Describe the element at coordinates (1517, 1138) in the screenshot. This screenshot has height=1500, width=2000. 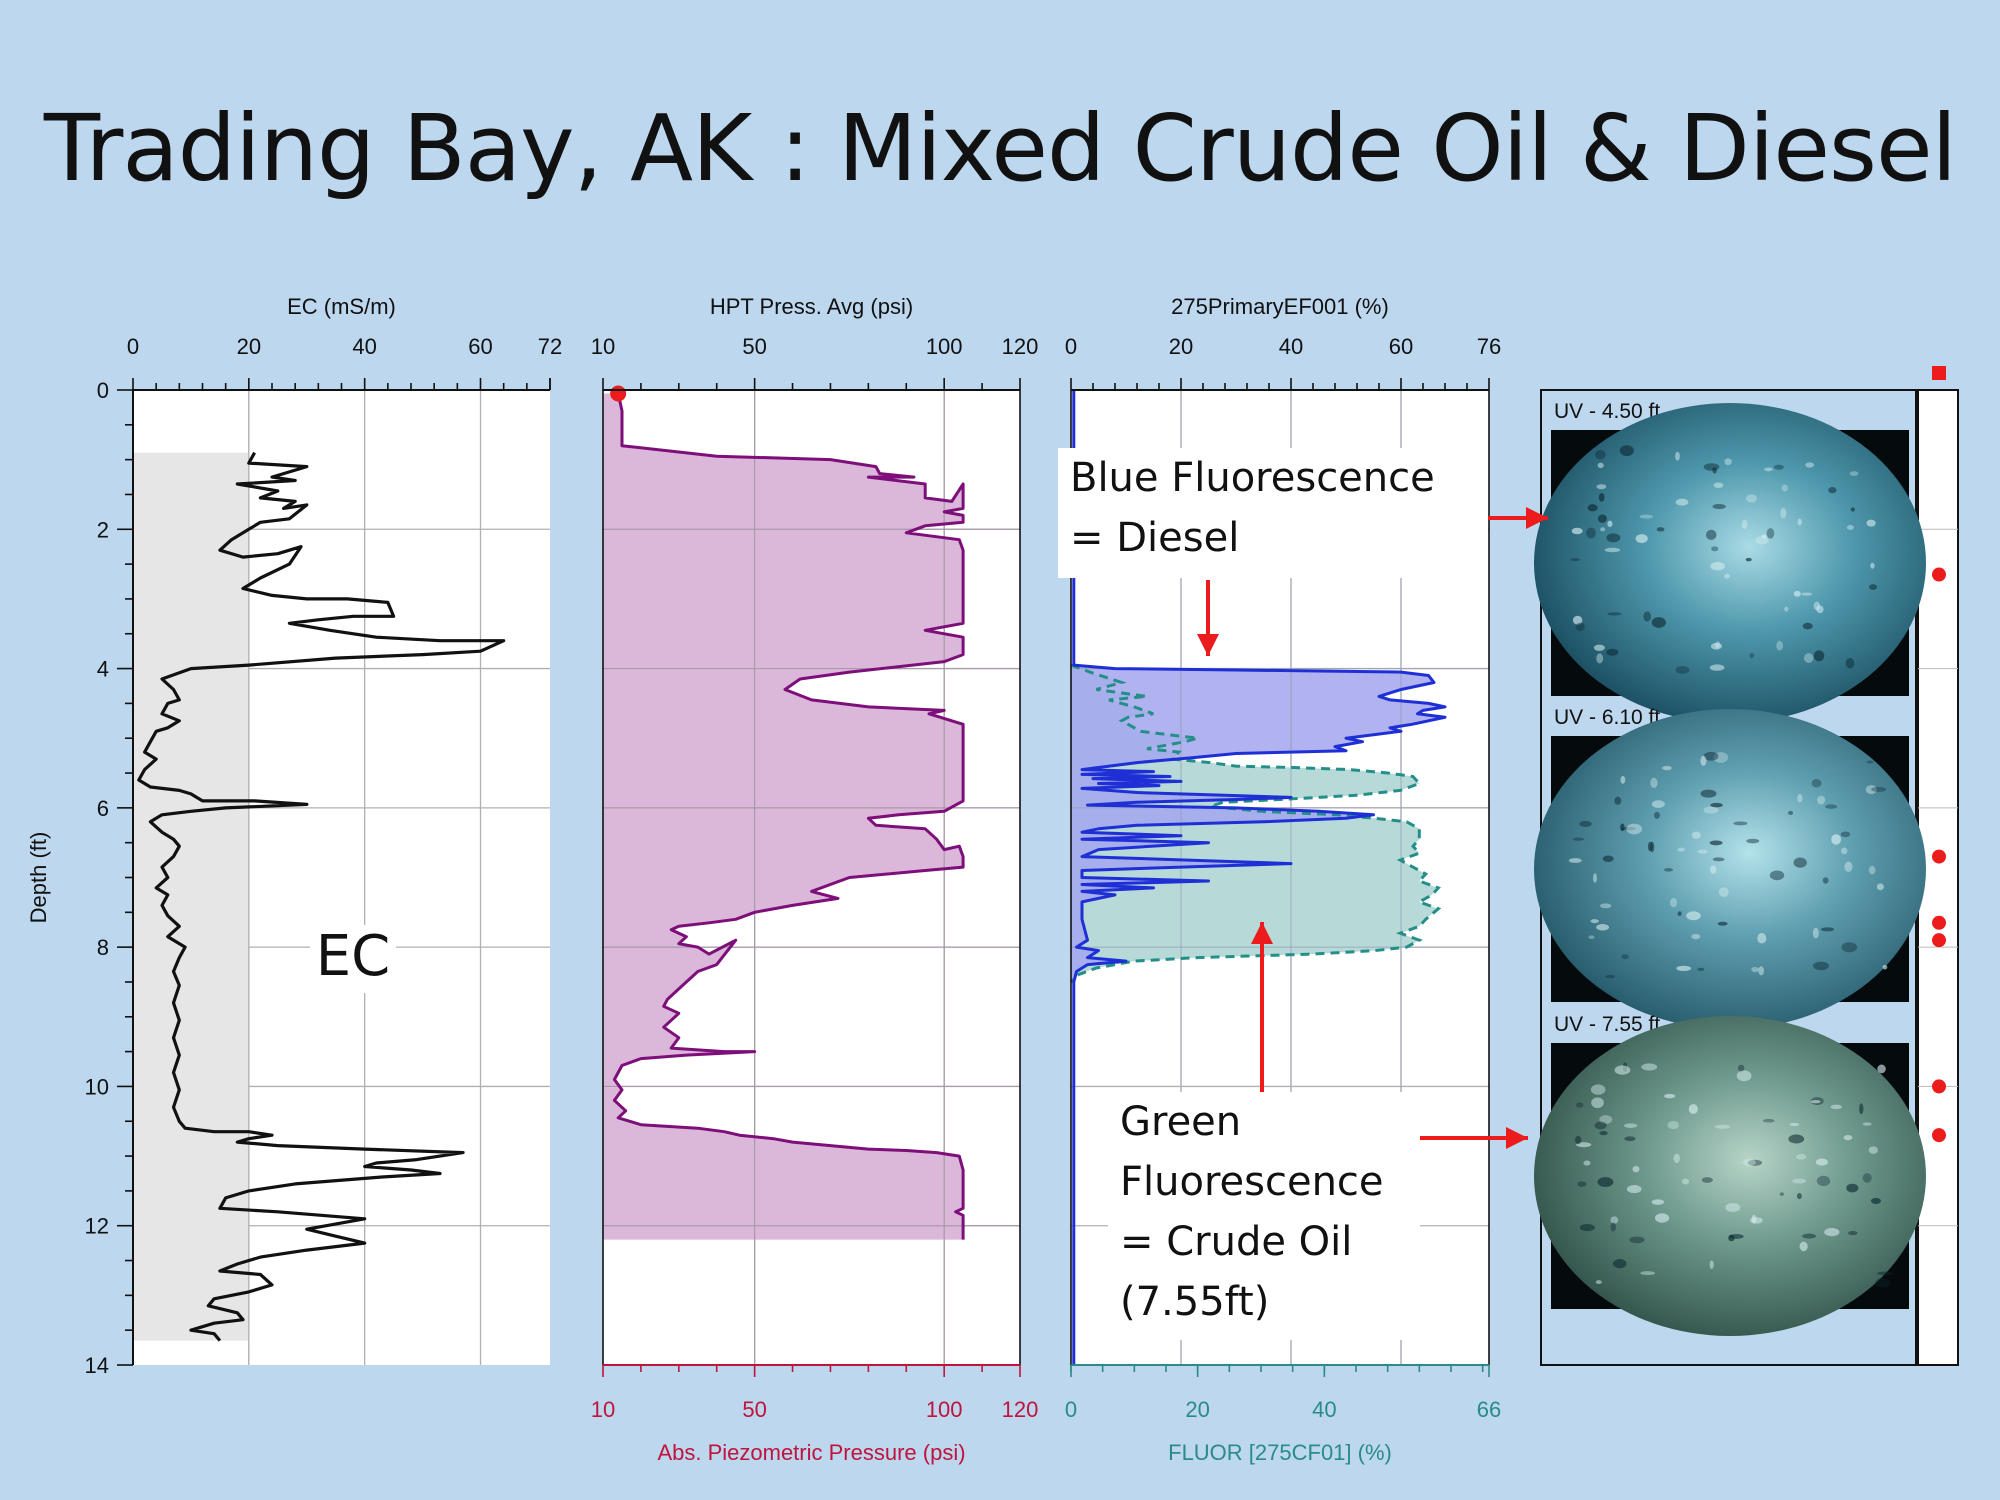
I see `green-to-photo-arrow-head` at that location.